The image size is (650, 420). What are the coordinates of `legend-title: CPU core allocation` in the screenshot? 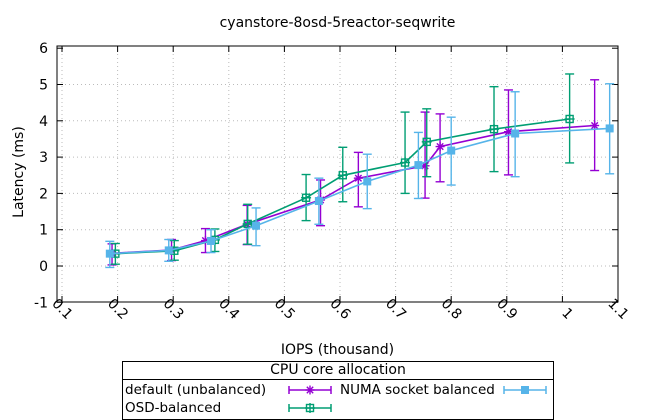 It's located at (338, 371).